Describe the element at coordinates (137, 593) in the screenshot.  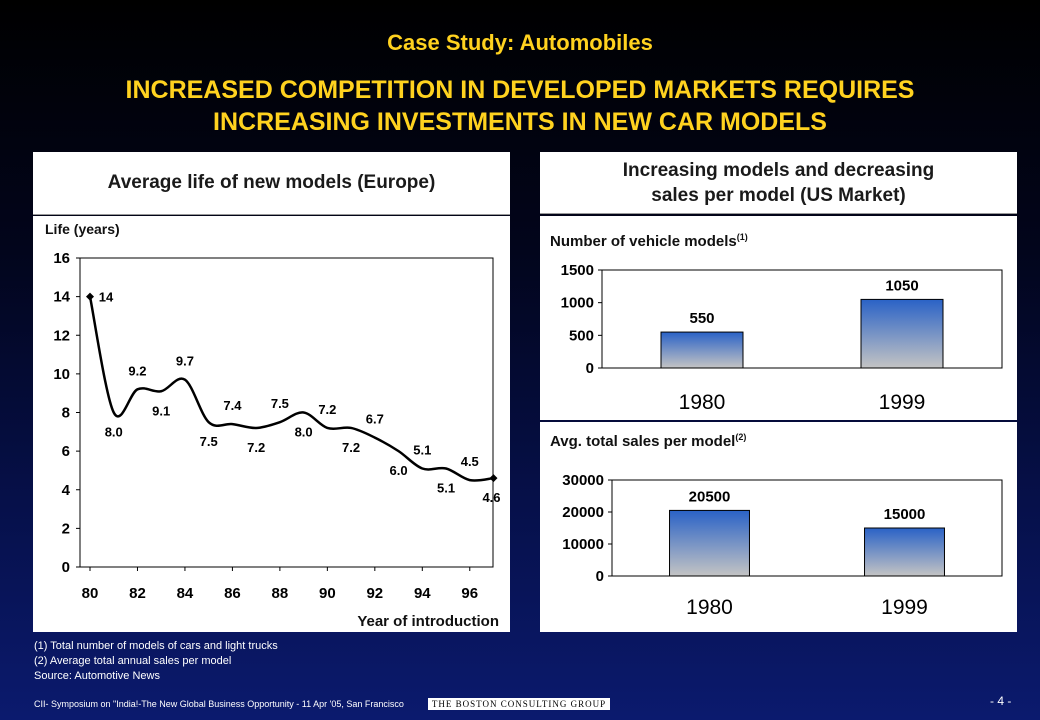
I see `x-tick-label: 82` at that location.